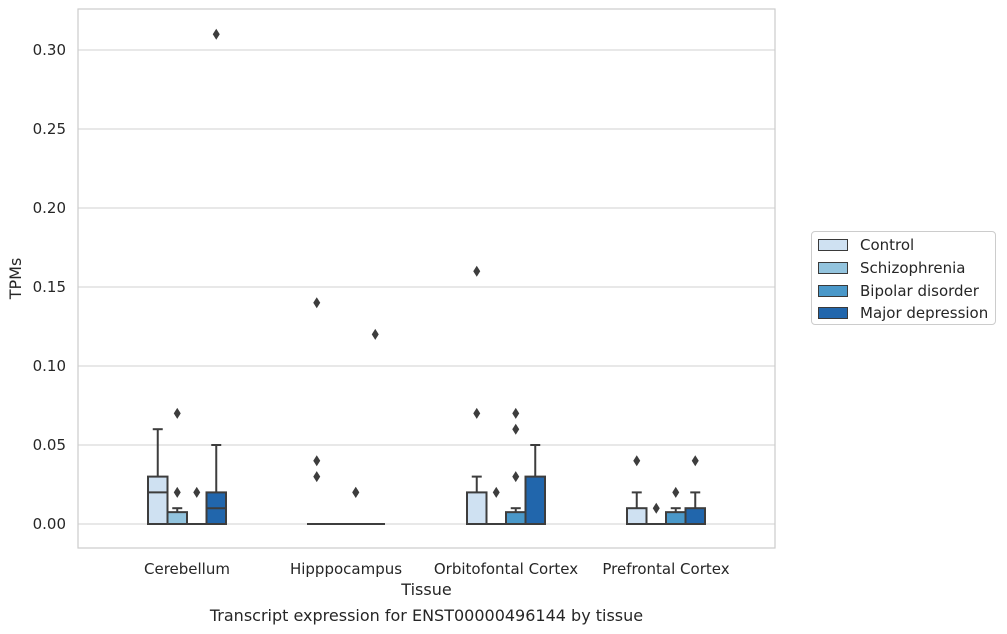  Describe the element at coordinates (506, 569) in the screenshot. I see `x-tick-label: Orbitofontal Cortex` at that location.